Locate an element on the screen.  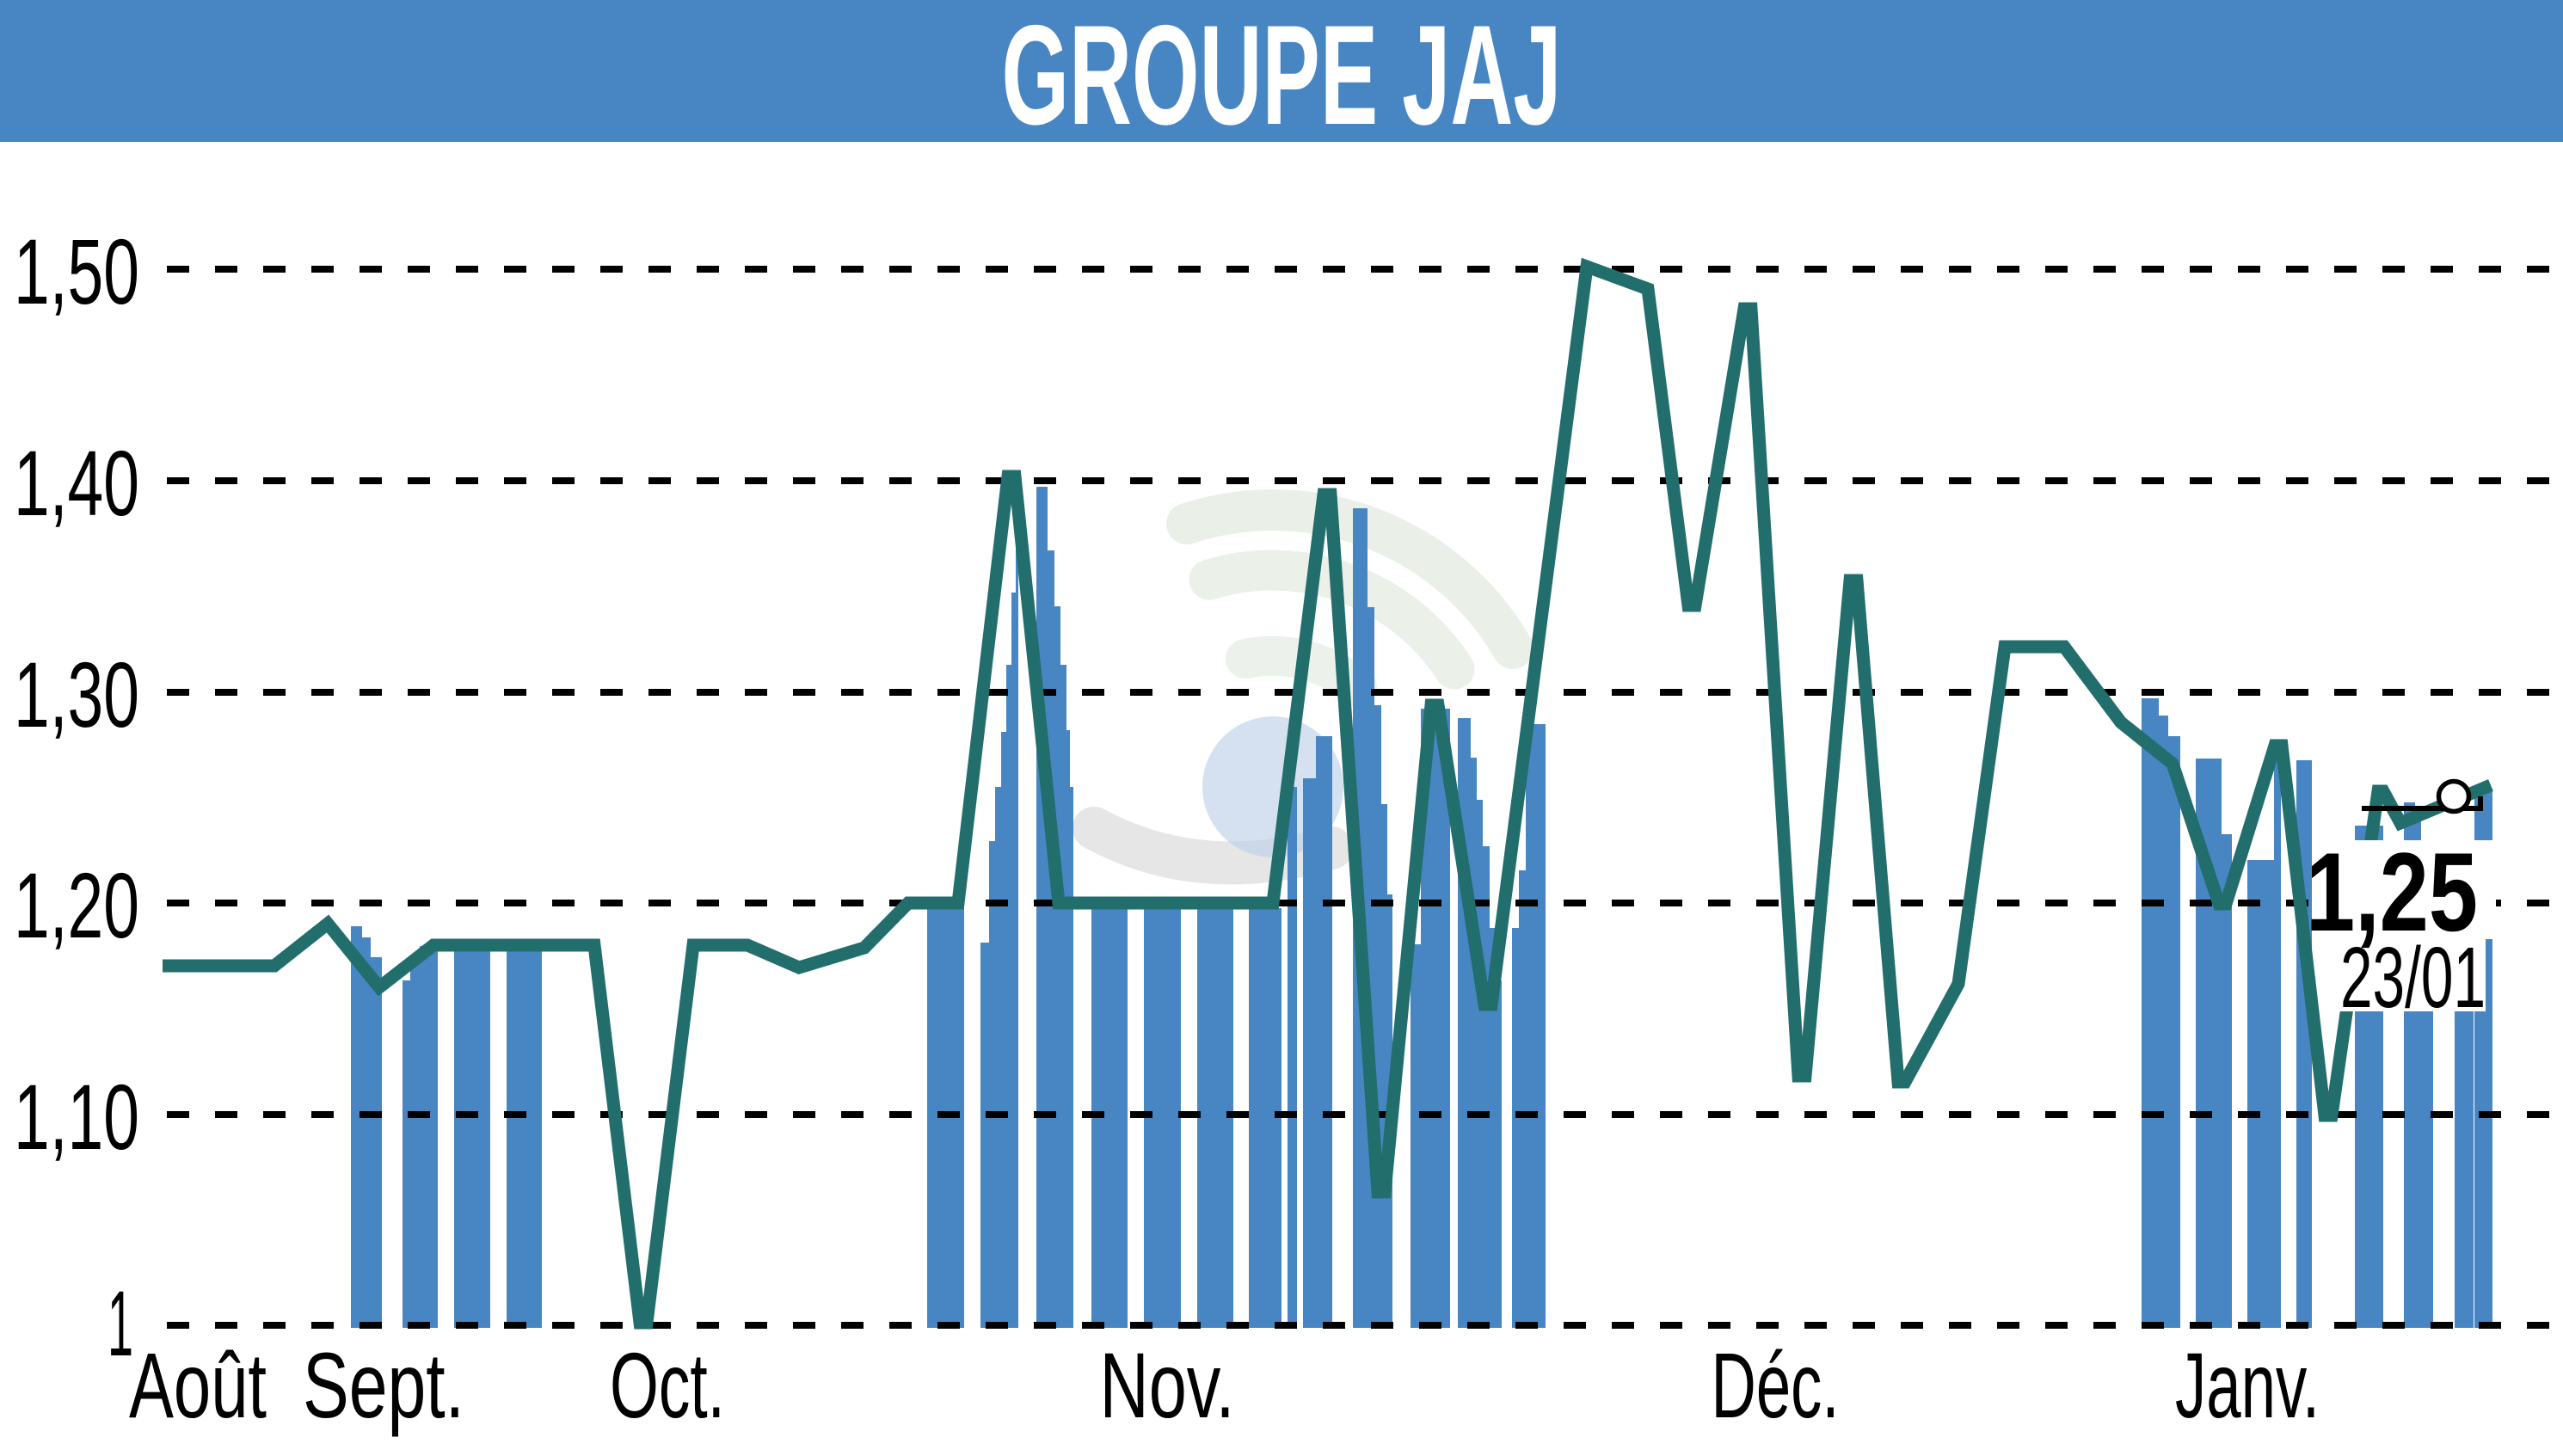
svg-text: 23/01 is located at coordinates (2413, 978).